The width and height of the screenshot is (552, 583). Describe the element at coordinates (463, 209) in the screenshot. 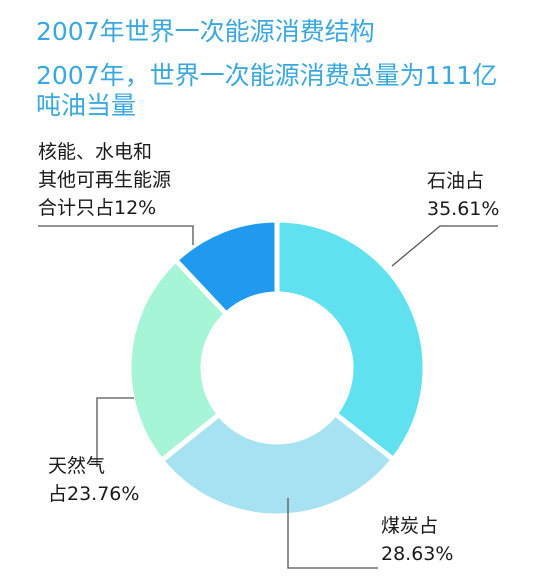

I see `label-line: 35.61%` at that location.